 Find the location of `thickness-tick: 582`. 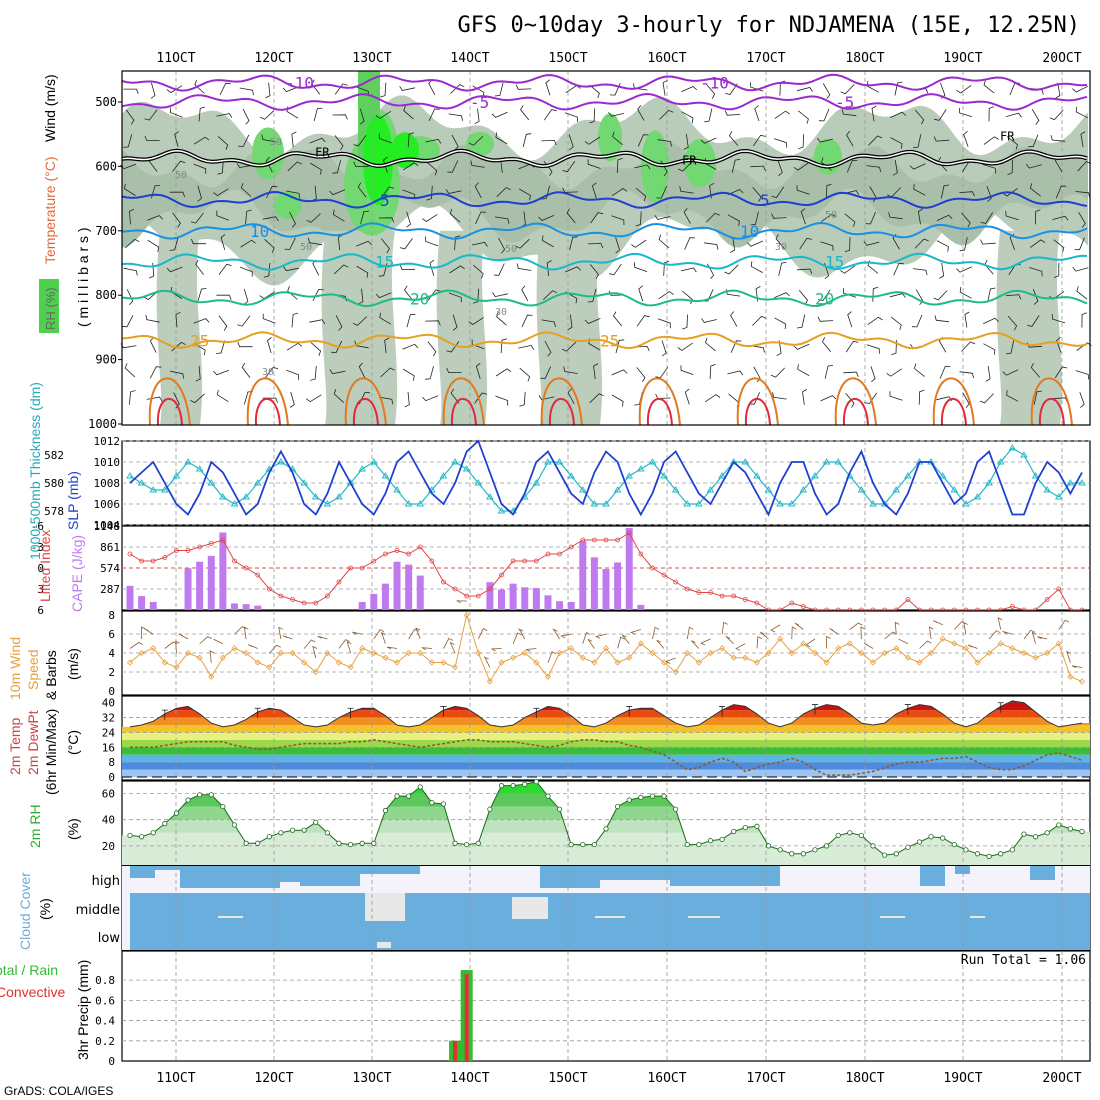

thickness-tick: 582 is located at coordinates (54, 455).